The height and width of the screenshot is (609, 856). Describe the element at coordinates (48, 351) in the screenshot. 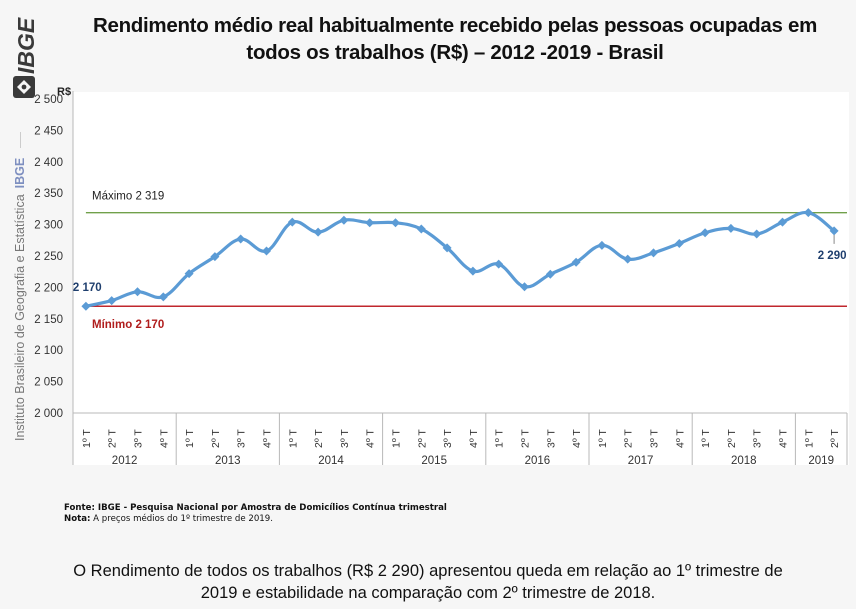

I see `y-tick-label: 2 100` at that location.